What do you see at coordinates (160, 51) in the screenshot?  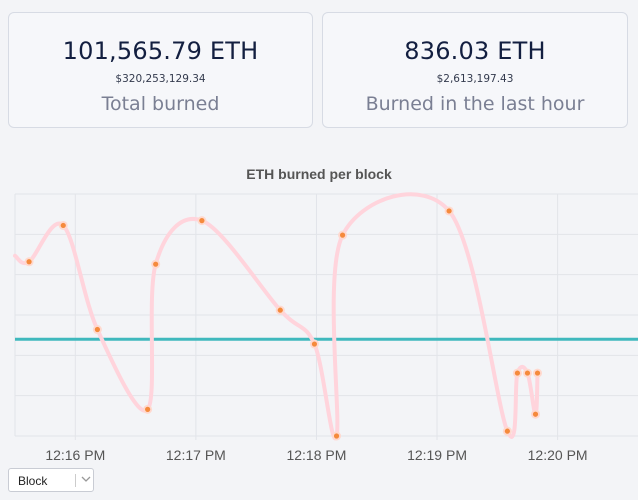 I see `total-burned-eth: 101,565.79 ETH` at bounding box center [160, 51].